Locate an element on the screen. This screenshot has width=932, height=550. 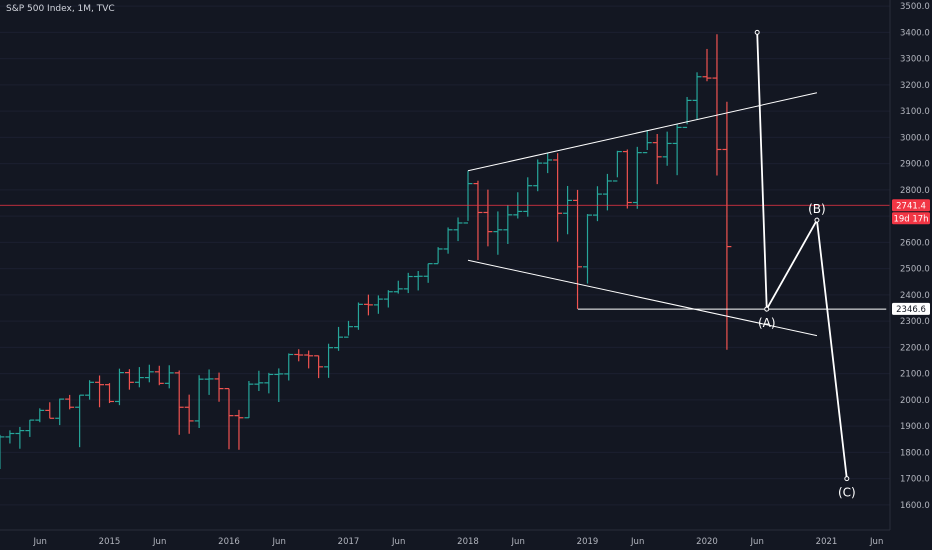
price-label-text: 2741.4 is located at coordinates (911, 206).